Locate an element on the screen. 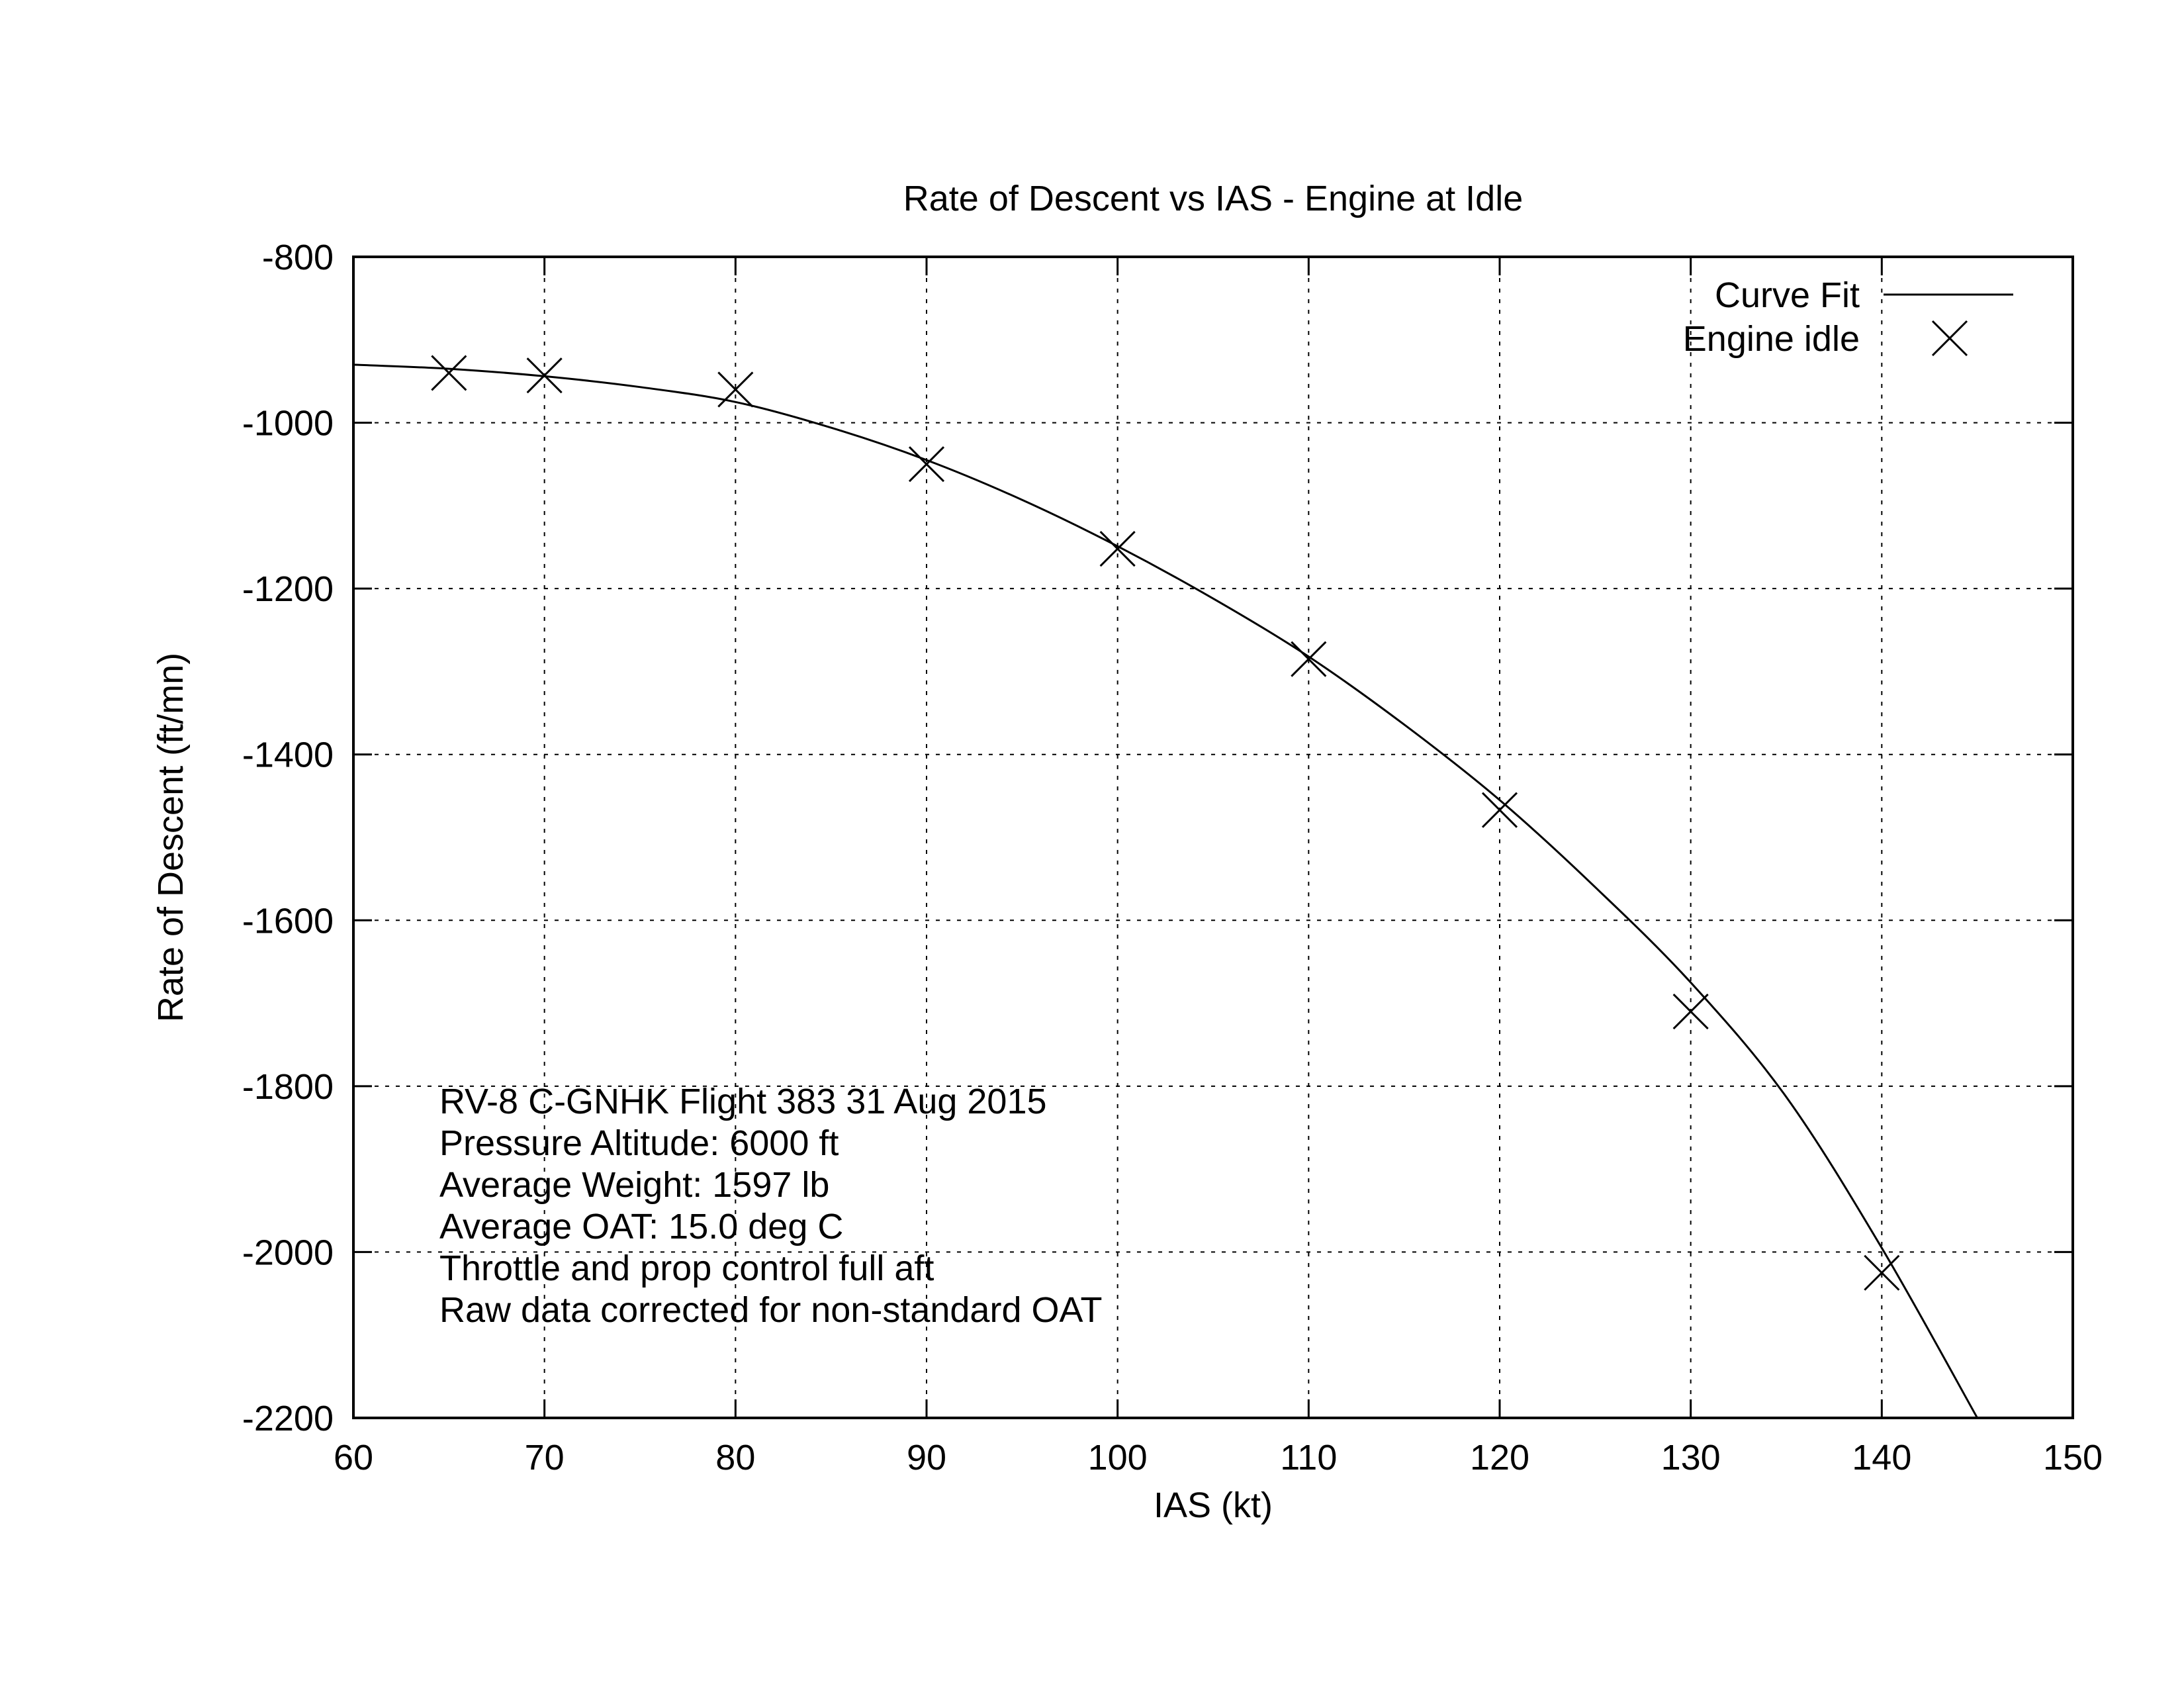 The width and height of the screenshot is (2184, 1688). annotation-line-3: Average Weight: 1597 lb is located at coordinates (634, 1185).